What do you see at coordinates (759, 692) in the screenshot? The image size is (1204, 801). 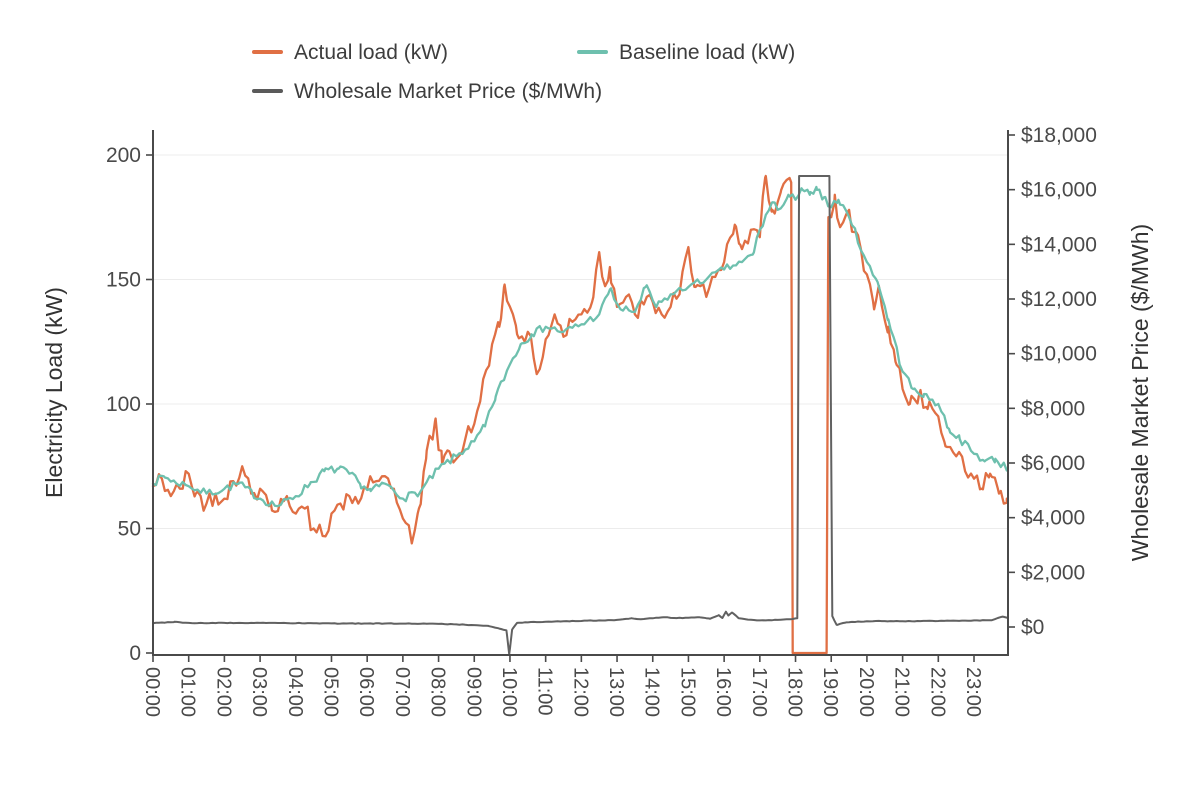 I see `svg-text: 17:00` at bounding box center [759, 692].